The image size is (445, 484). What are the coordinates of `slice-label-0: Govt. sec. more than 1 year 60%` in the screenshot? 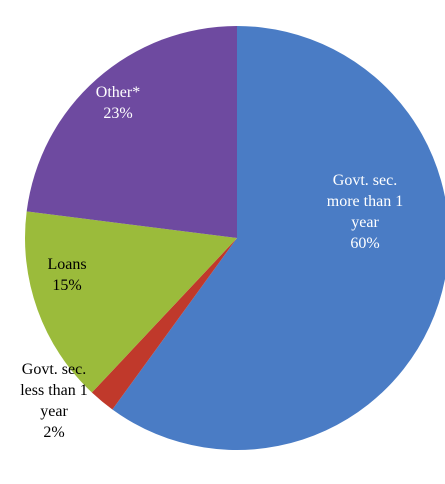 It's located at (365, 212).